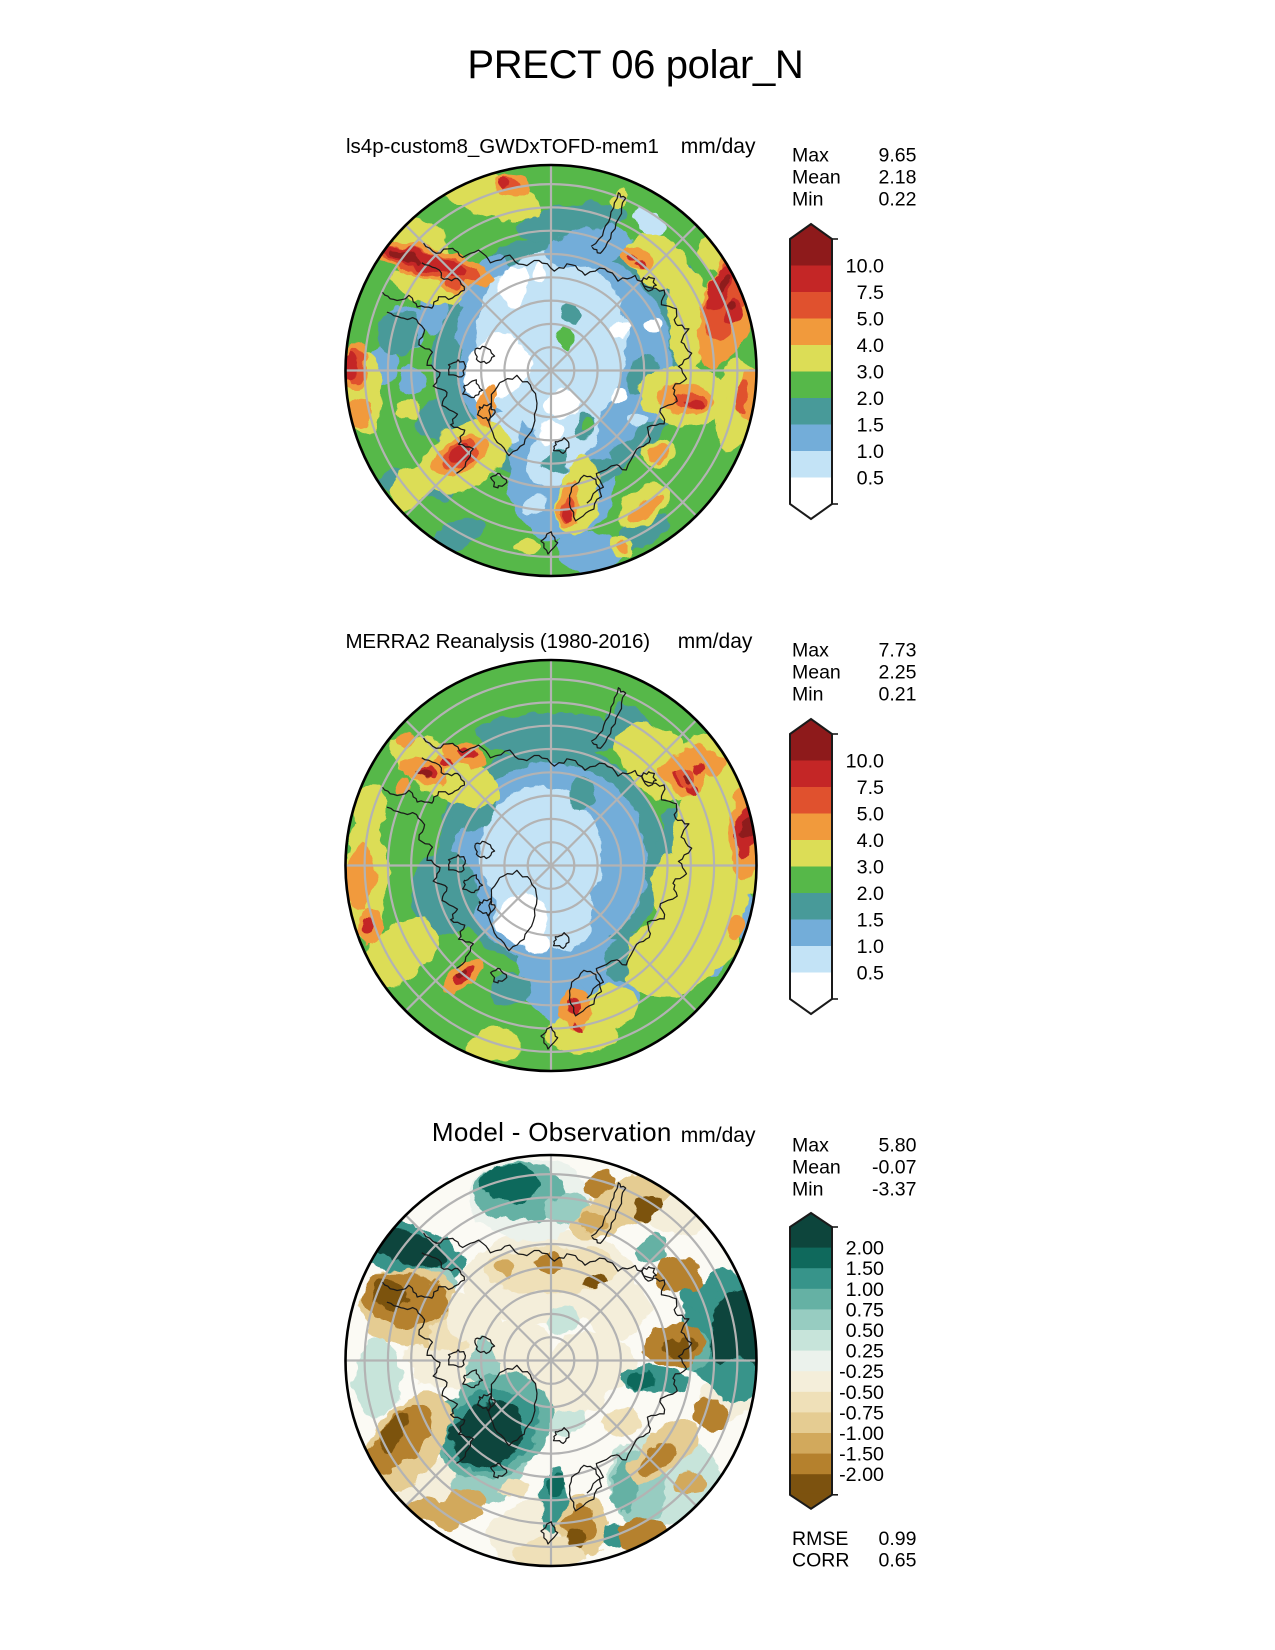  What do you see at coordinates (898, 1146) in the screenshot?
I see `svg-text: 5.80` at bounding box center [898, 1146].